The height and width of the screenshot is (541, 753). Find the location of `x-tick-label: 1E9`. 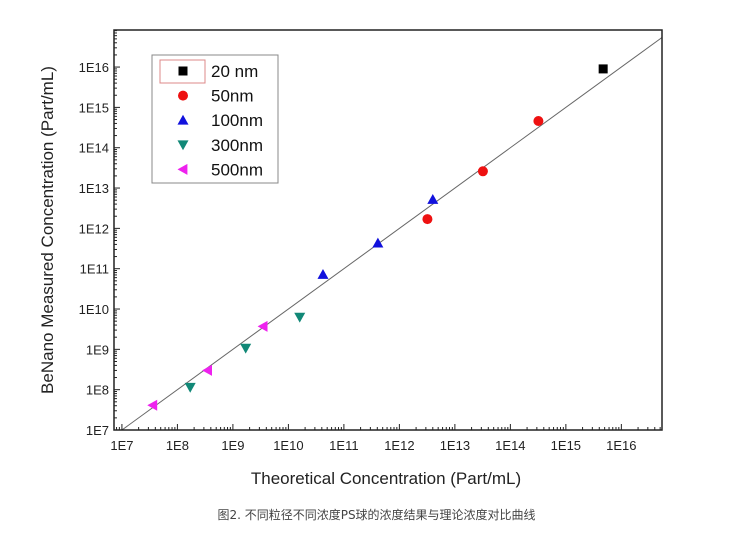

x-tick-label: 1E9 is located at coordinates (232, 445).